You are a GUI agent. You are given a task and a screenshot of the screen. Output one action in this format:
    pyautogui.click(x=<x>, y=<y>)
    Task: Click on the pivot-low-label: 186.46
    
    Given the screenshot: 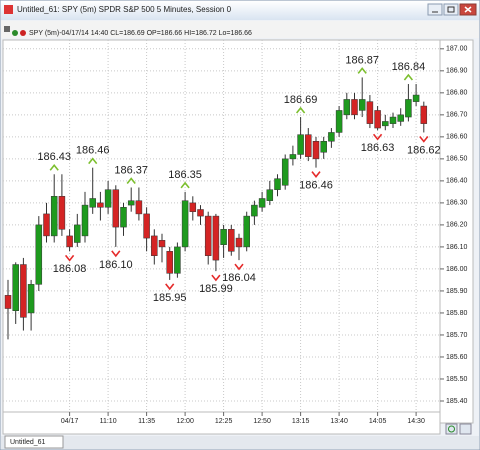 What is the action you would take?
    pyautogui.click(x=316, y=186)
    